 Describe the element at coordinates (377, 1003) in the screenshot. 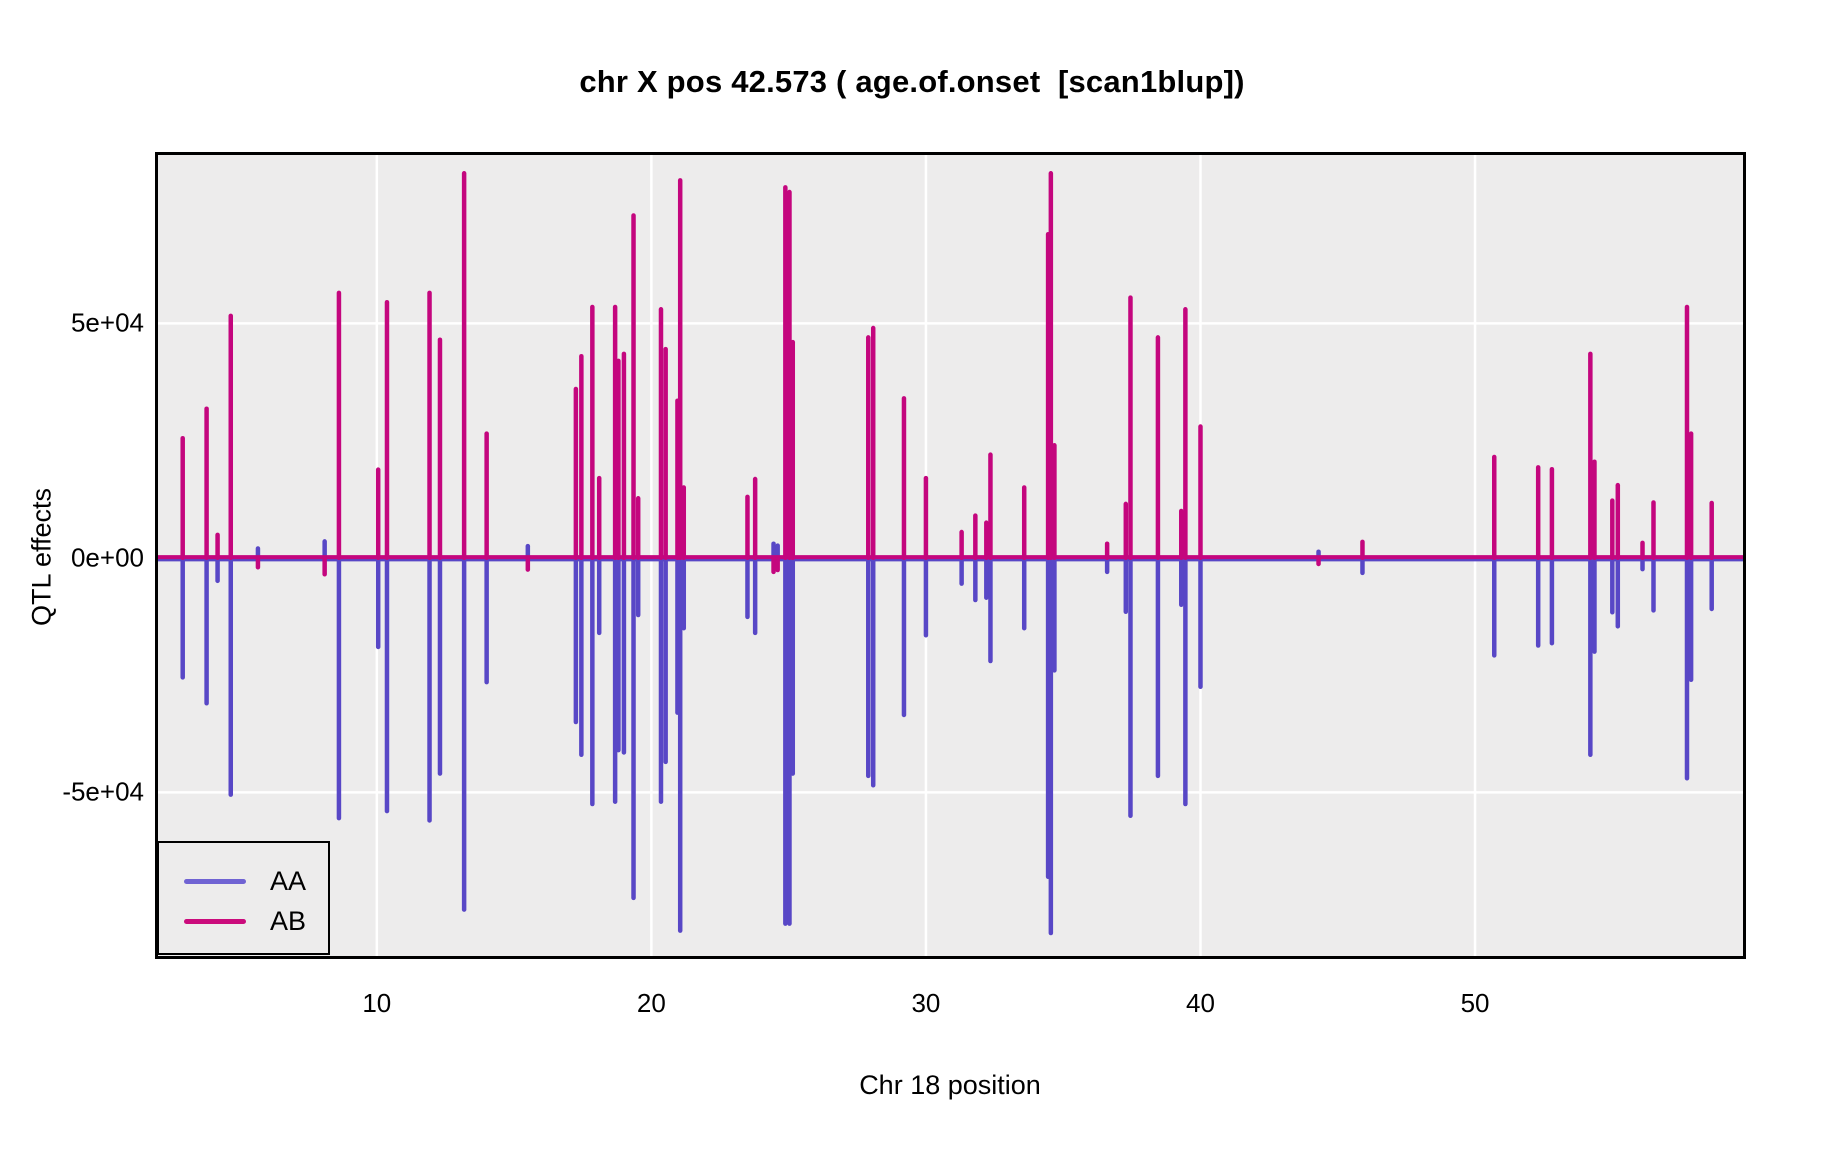

I see `x-tick-label: 10` at that location.